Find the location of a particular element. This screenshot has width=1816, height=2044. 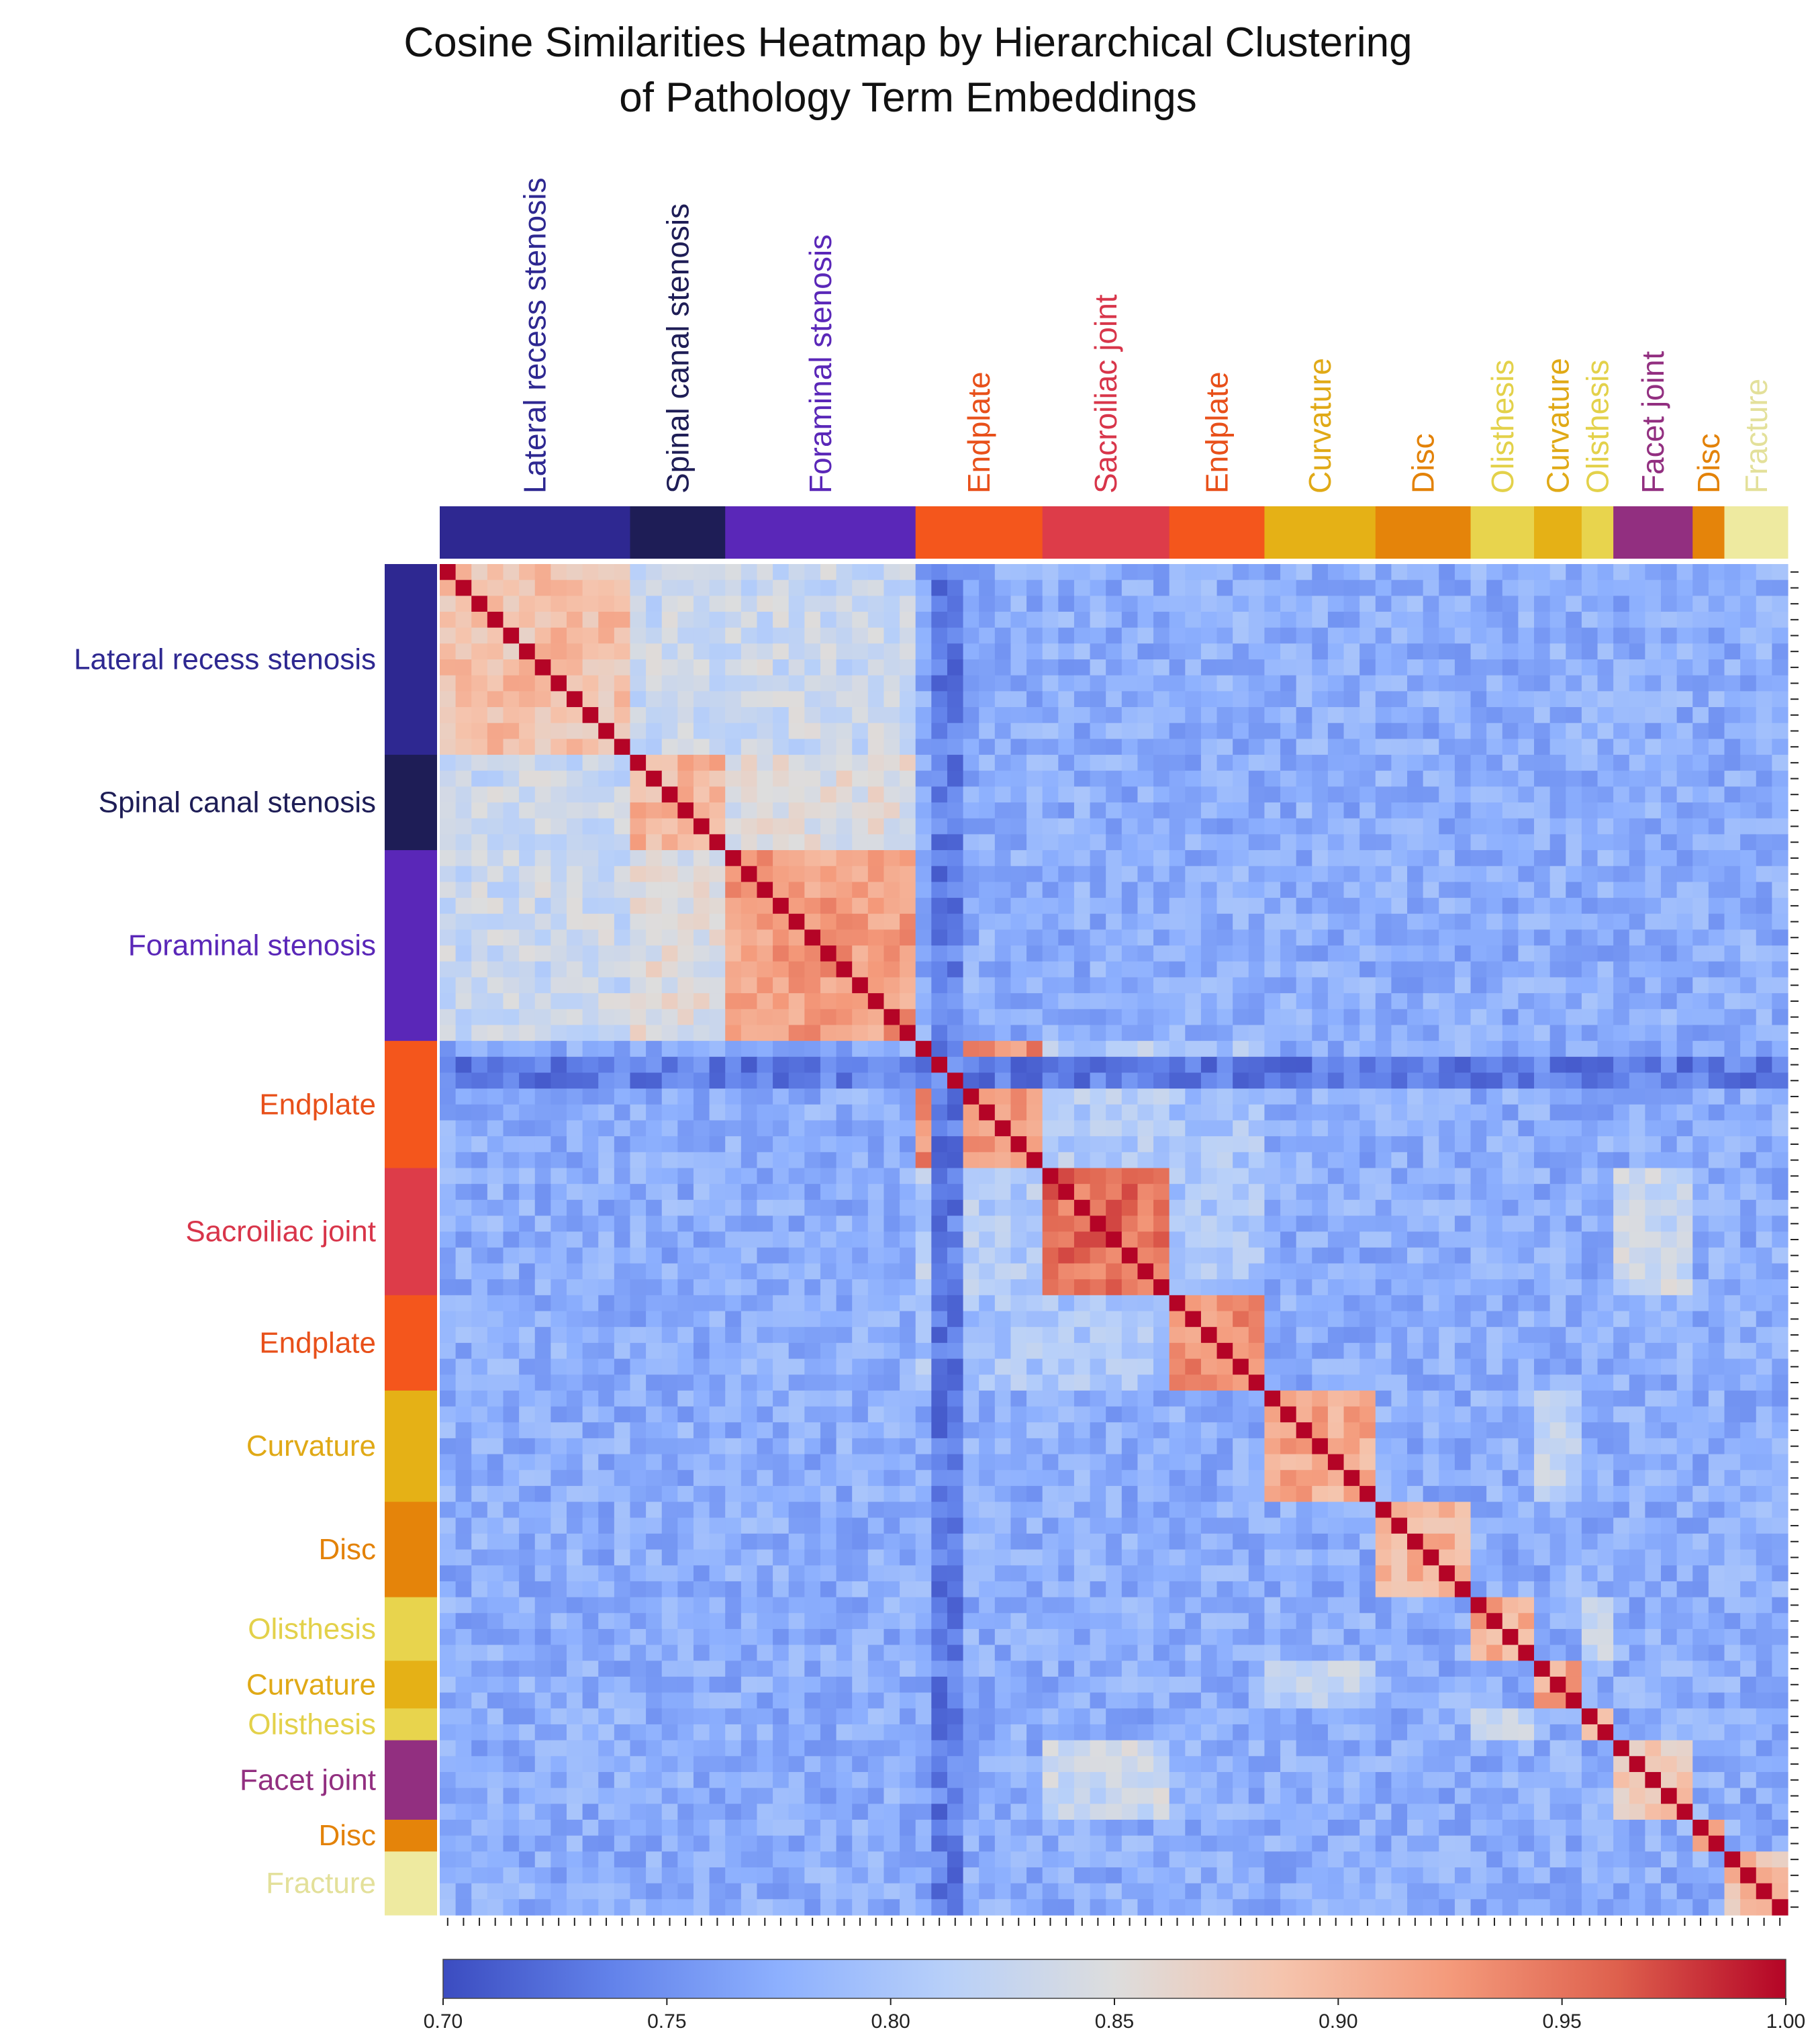

column-group-swatch is located at coordinates (1653, 532).